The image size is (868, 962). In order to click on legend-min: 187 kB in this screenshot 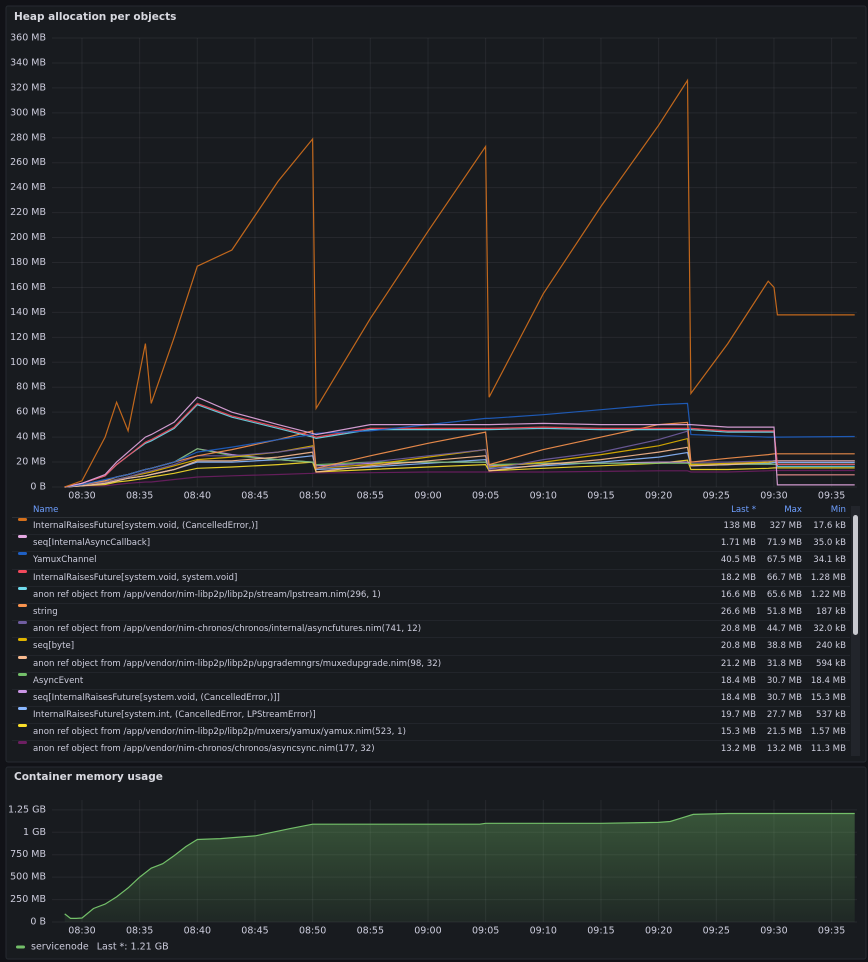, I will do `click(830, 611)`.